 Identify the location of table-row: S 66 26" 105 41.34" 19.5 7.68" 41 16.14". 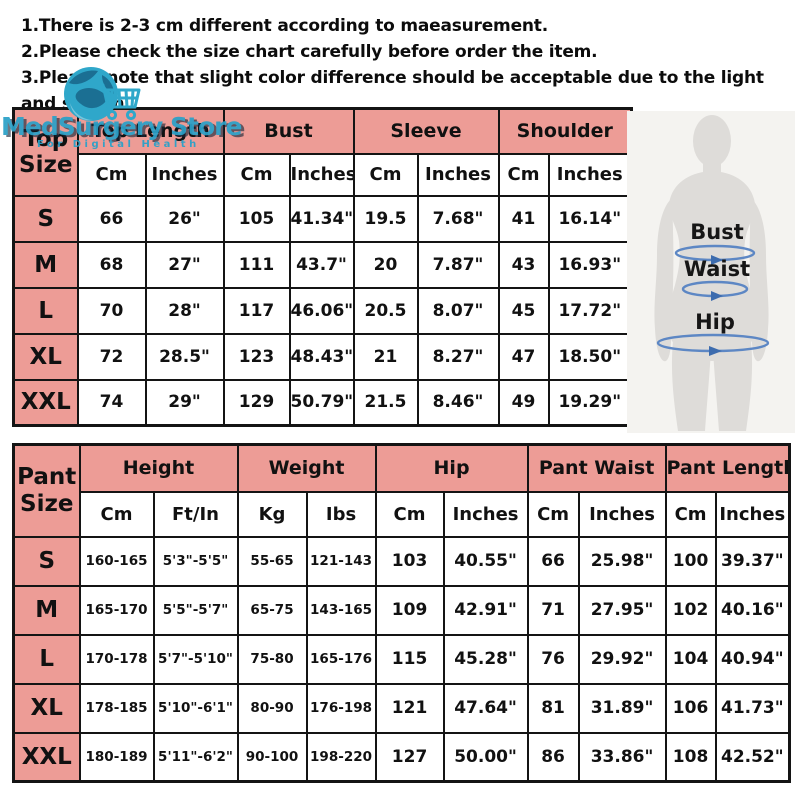
(322, 218).